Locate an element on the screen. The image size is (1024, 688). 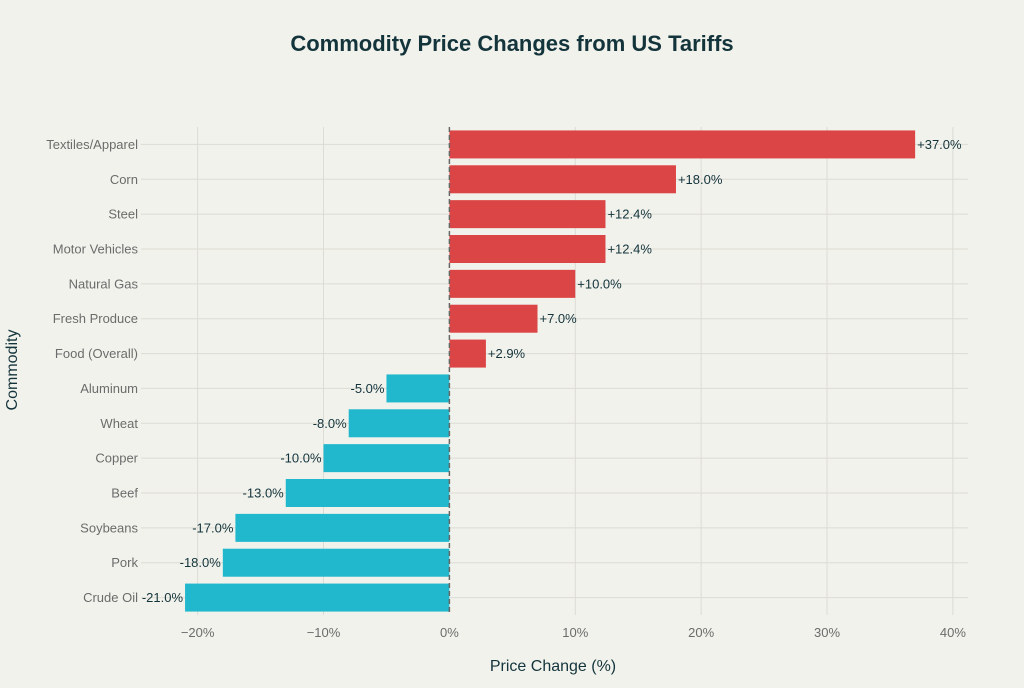
data-label: -10.0% is located at coordinates (301, 458).